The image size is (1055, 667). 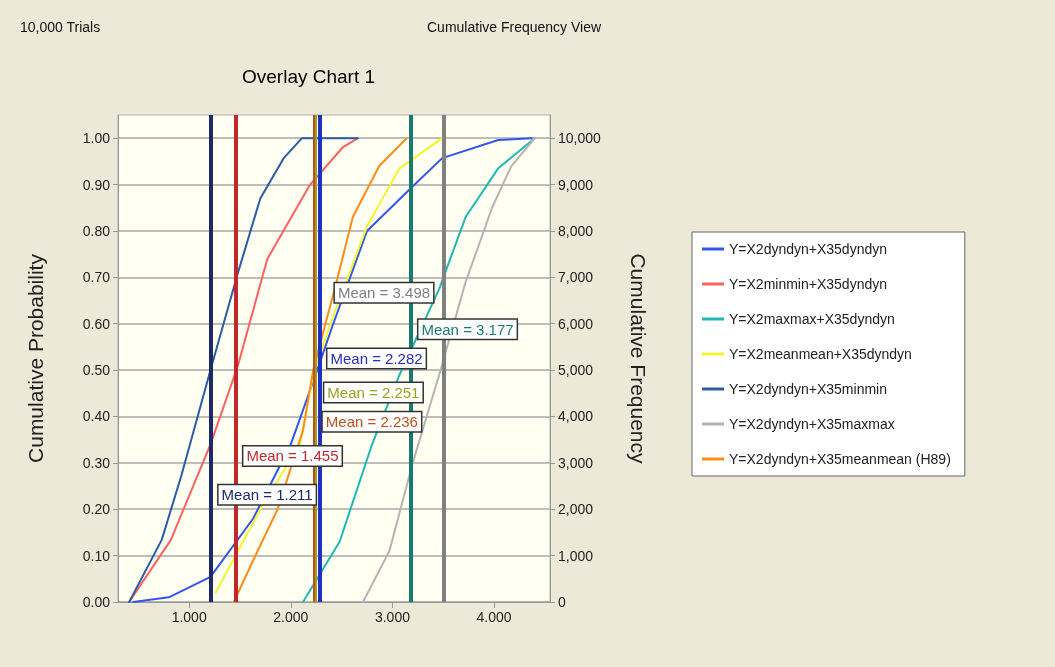 I want to click on y-tick-label: 0.10, so click(x=96, y=555).